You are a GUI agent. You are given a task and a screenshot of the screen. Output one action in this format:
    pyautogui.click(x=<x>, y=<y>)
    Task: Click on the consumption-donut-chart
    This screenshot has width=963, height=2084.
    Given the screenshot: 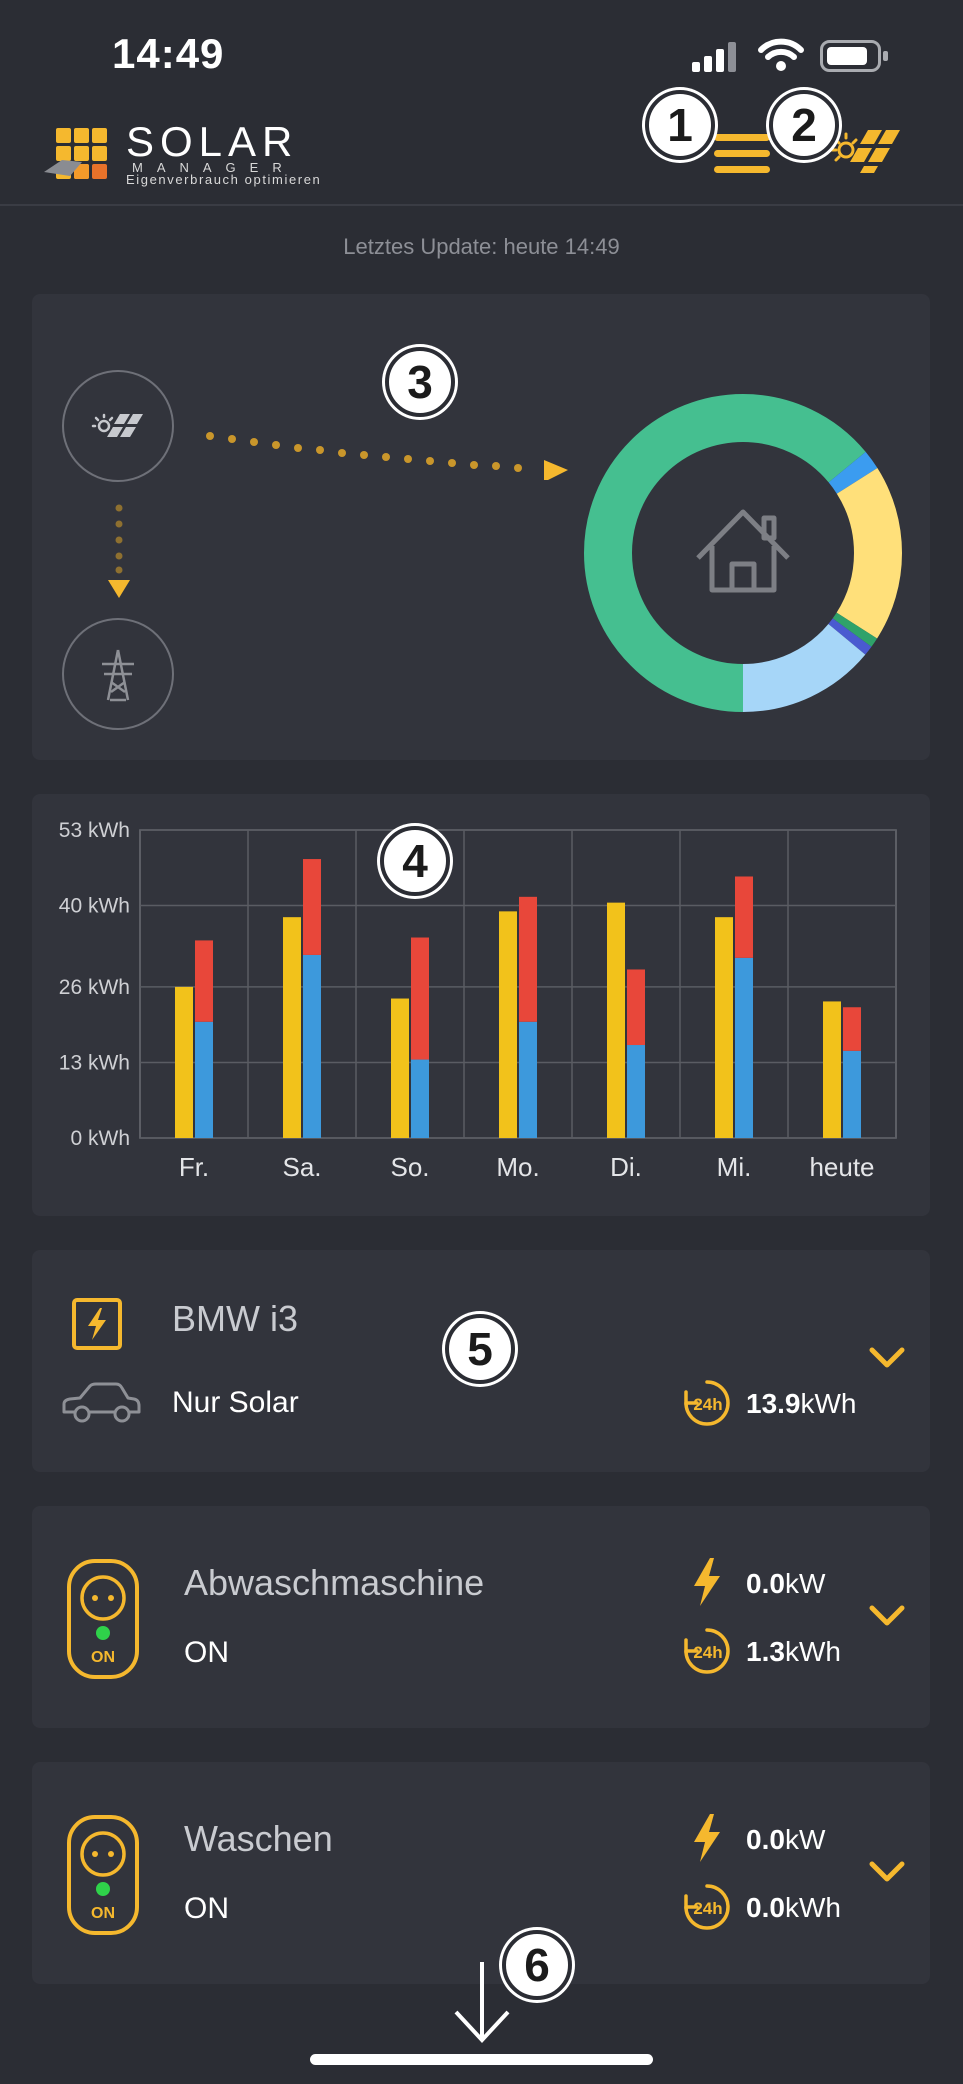 What is the action you would take?
    pyautogui.click(x=743, y=553)
    